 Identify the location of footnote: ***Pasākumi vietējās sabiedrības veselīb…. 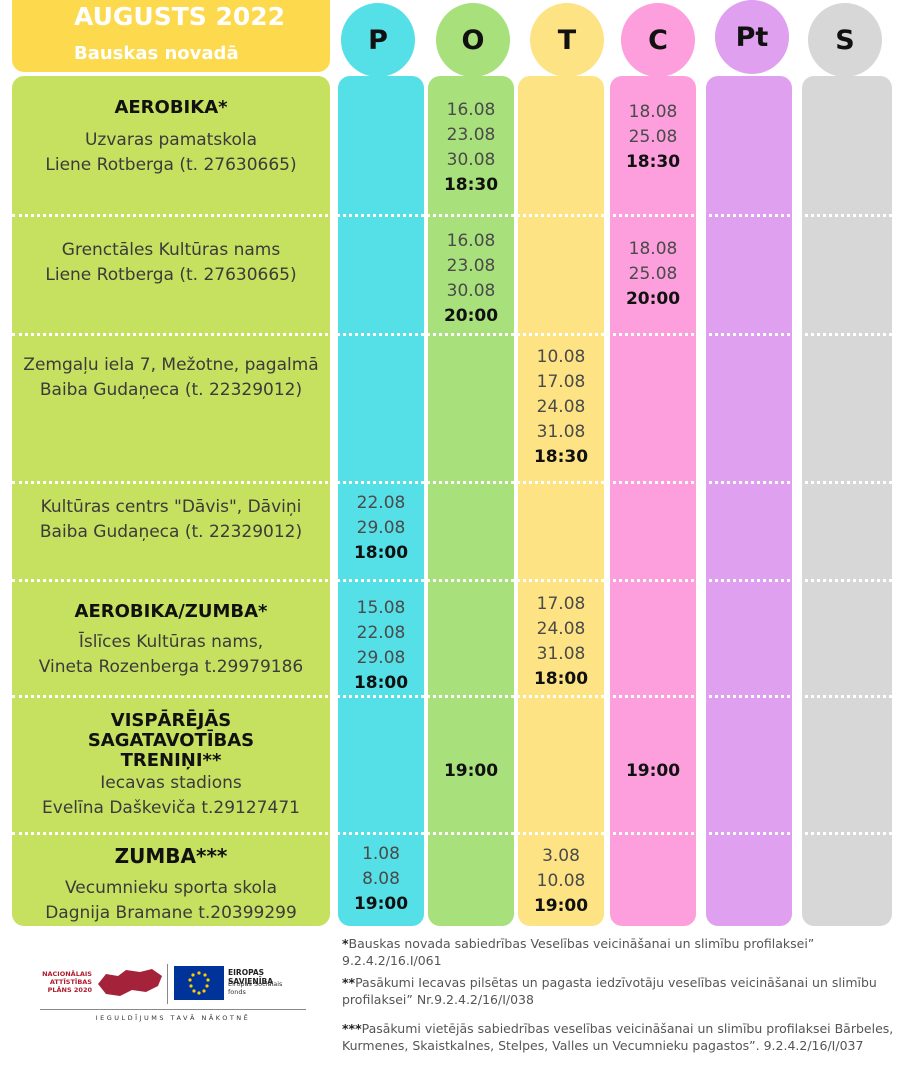
(622, 1037).